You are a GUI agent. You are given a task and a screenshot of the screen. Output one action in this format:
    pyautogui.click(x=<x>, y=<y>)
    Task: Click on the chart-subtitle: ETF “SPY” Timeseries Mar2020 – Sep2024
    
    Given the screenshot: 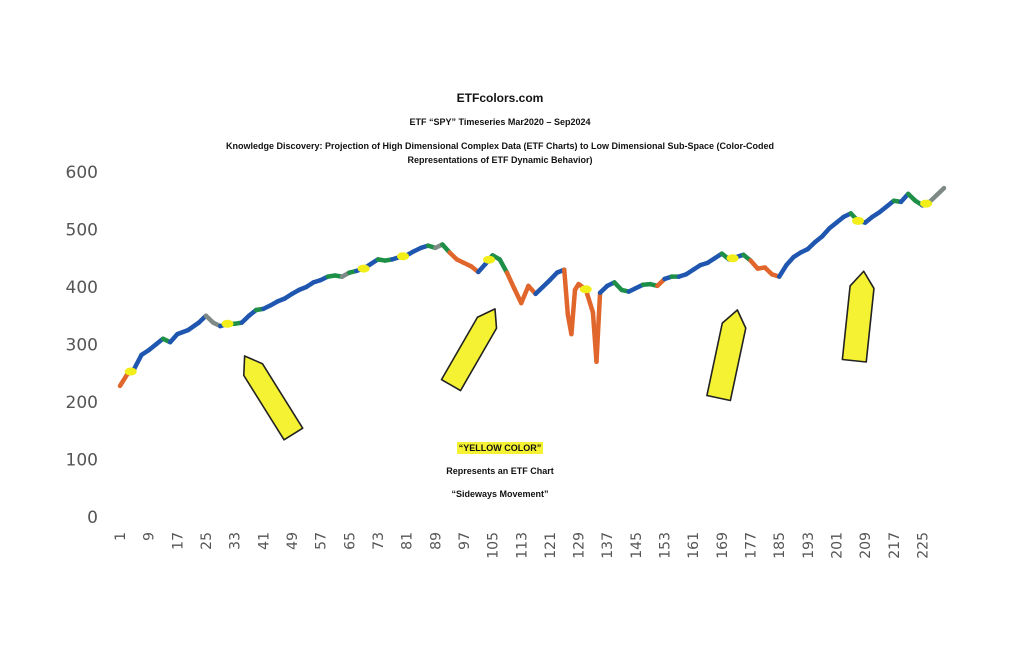 What is the action you would take?
    pyautogui.click(x=500, y=122)
    